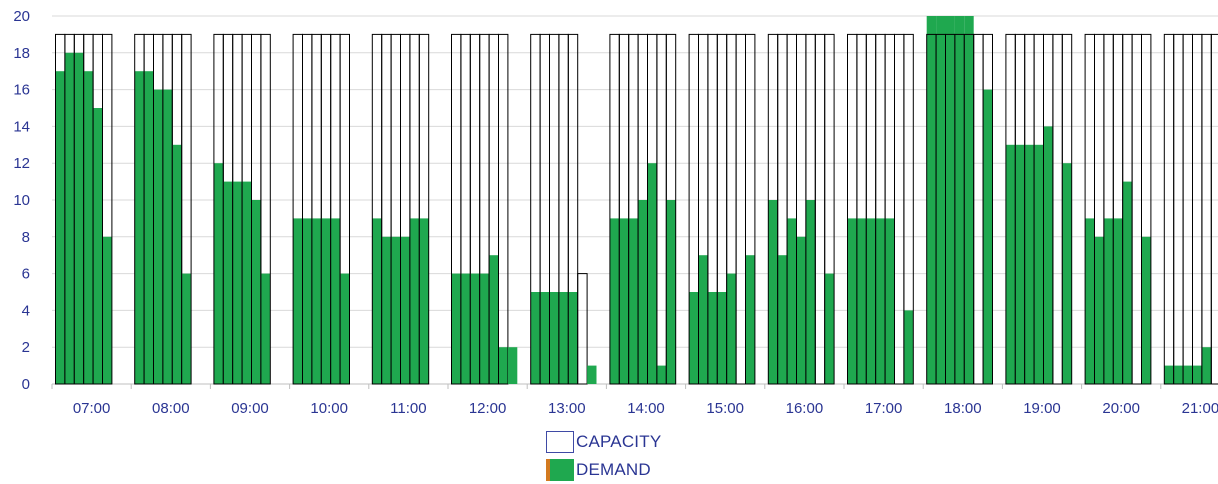 The width and height of the screenshot is (1218, 484). What do you see at coordinates (21, 90) in the screenshot?
I see `y-tick-label: 16` at bounding box center [21, 90].